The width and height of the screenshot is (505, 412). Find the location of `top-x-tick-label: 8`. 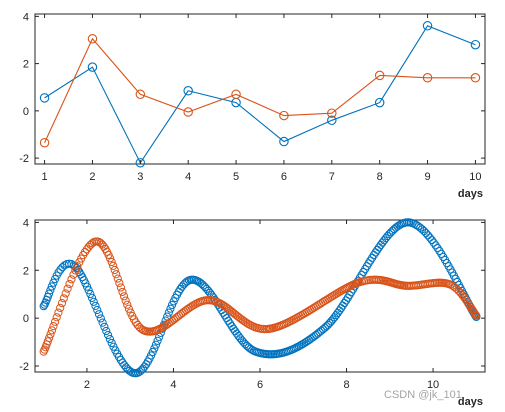

top-x-tick-label: 8 is located at coordinates (380, 177).